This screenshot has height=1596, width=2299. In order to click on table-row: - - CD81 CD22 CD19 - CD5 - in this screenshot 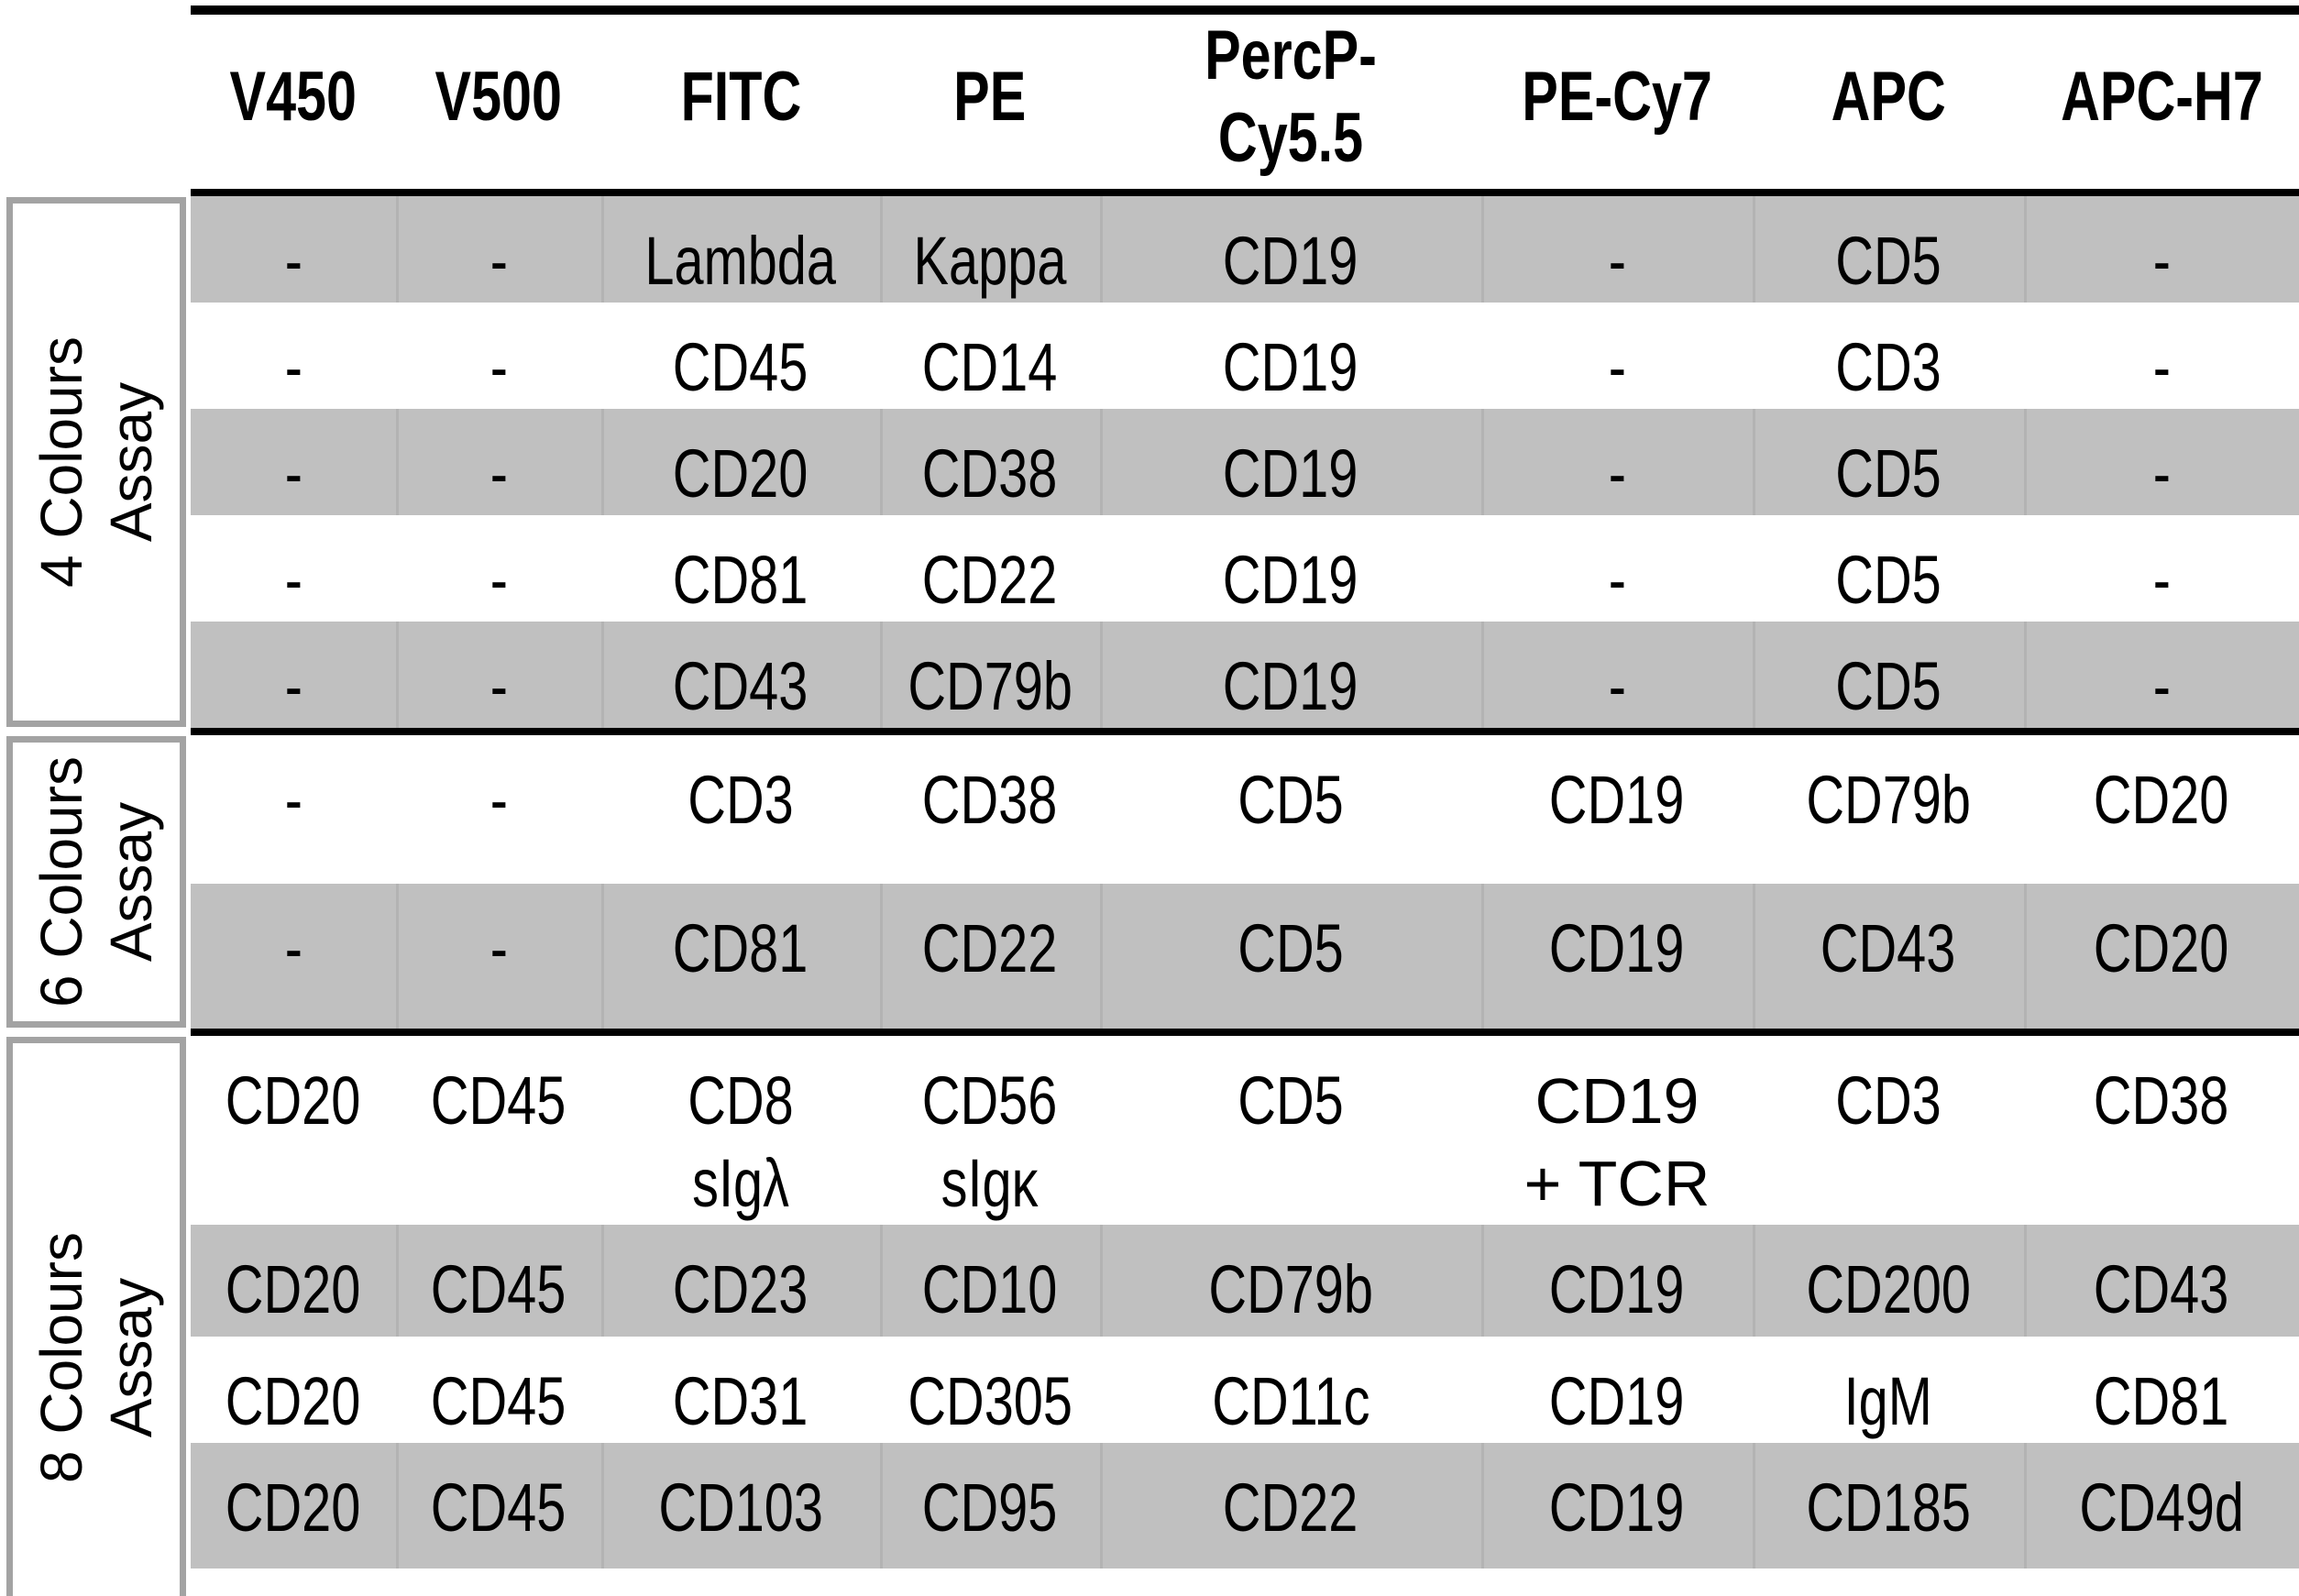, I will do `click(1149, 568)`.